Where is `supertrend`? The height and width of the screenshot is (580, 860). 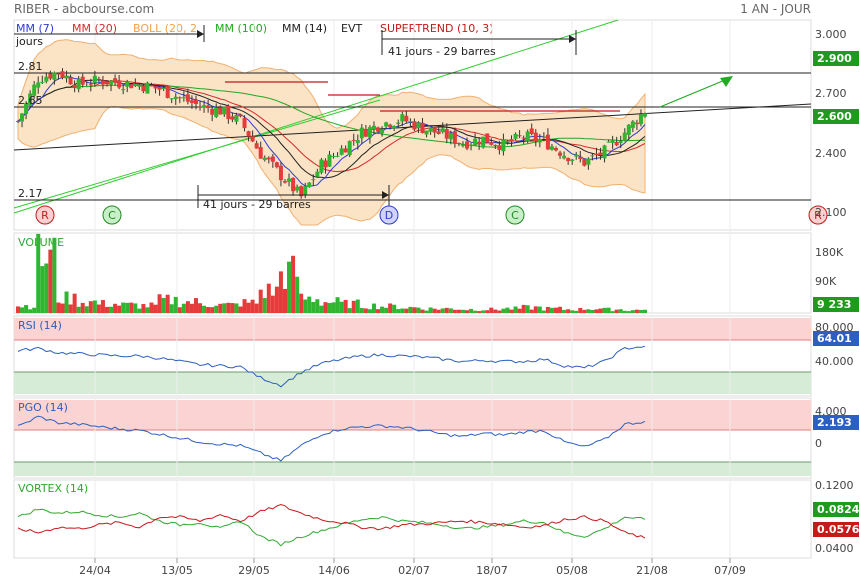 supertrend is located at coordinates (422, 96).